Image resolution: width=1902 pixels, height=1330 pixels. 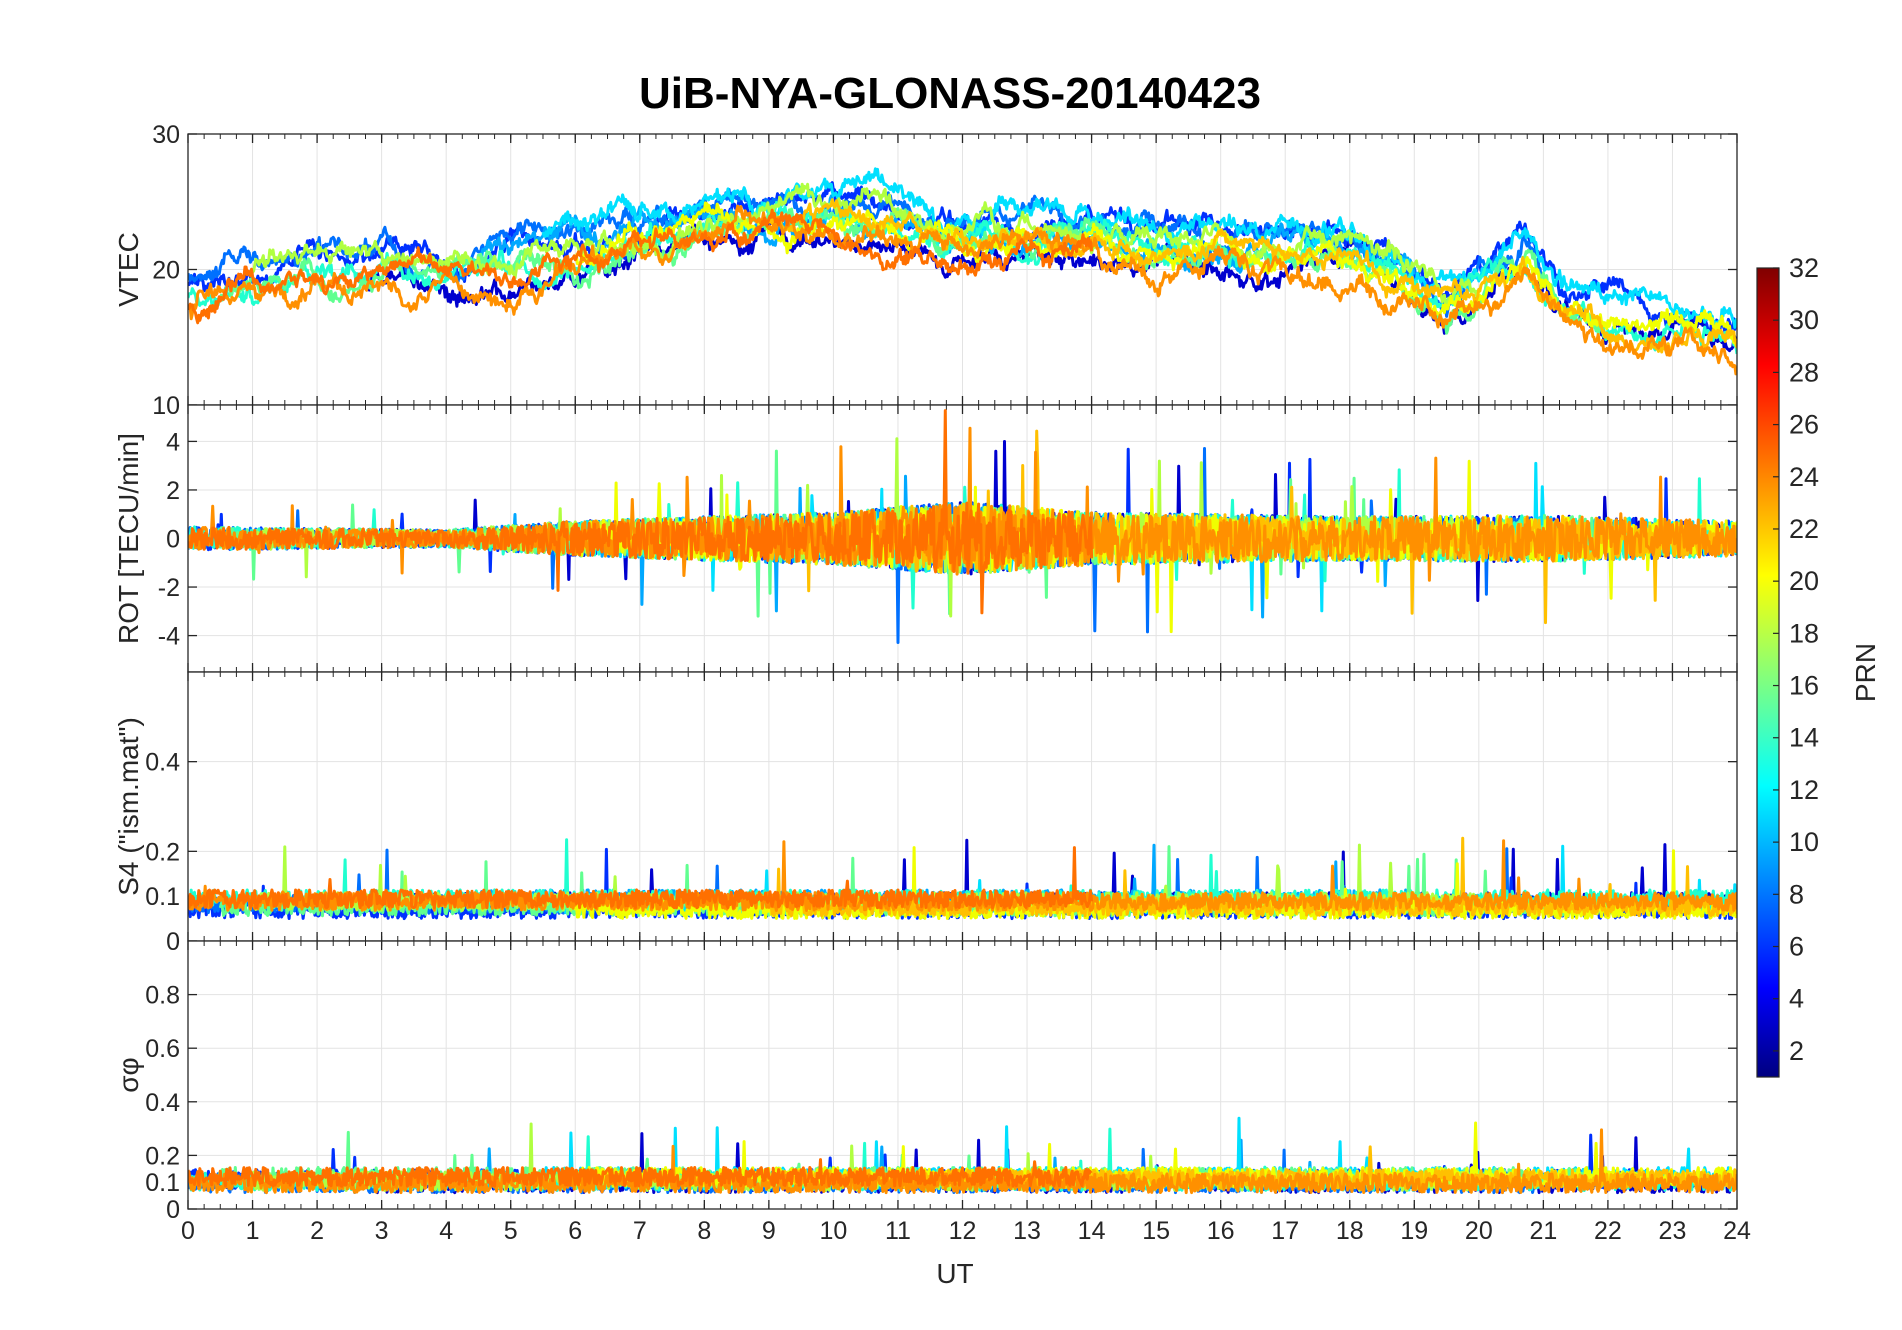 What do you see at coordinates (1737, 1231) in the screenshot?
I see `x-tick-label: 24` at bounding box center [1737, 1231].